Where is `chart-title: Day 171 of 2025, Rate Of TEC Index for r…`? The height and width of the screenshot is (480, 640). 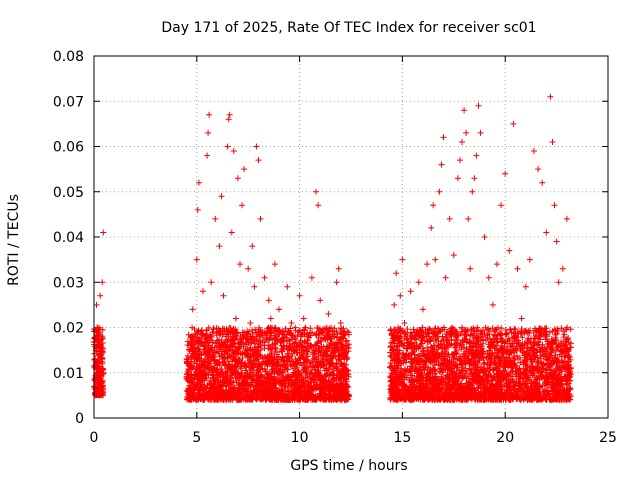
chart-title: Day 171 of 2025, Rate Of TEC Index for r… is located at coordinates (348, 28).